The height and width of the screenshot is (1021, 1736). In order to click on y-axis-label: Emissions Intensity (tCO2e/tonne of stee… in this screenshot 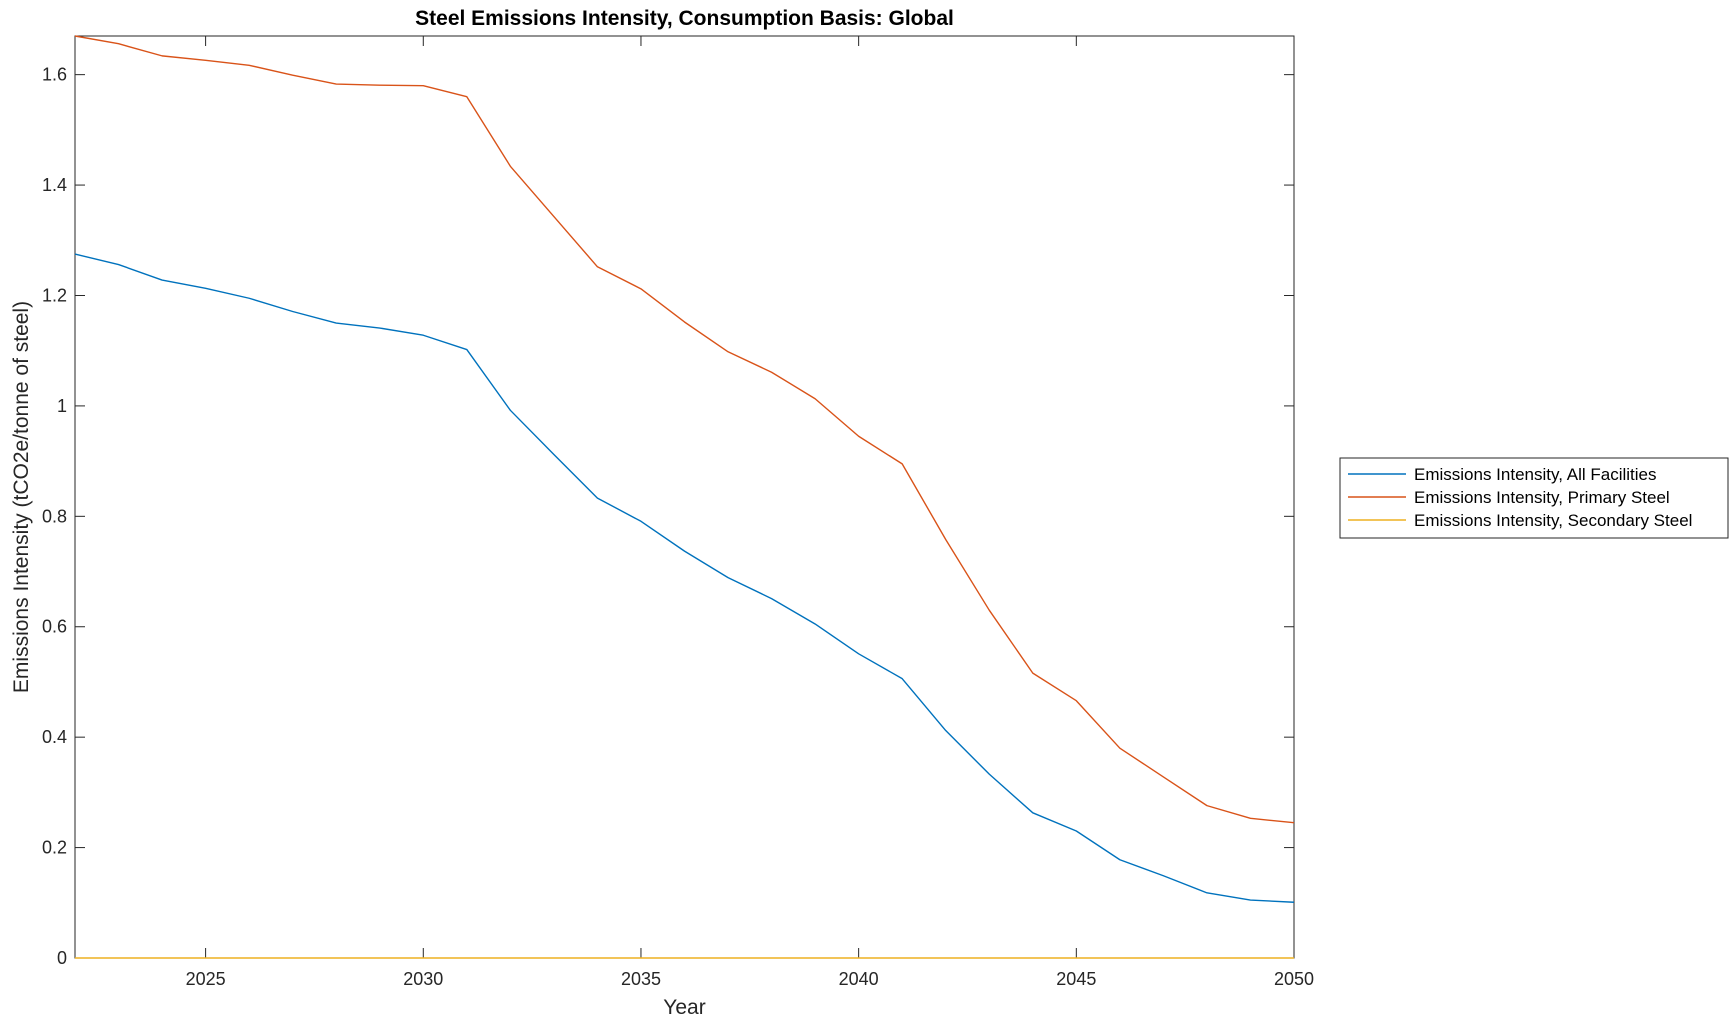, I will do `click(21, 497)`.